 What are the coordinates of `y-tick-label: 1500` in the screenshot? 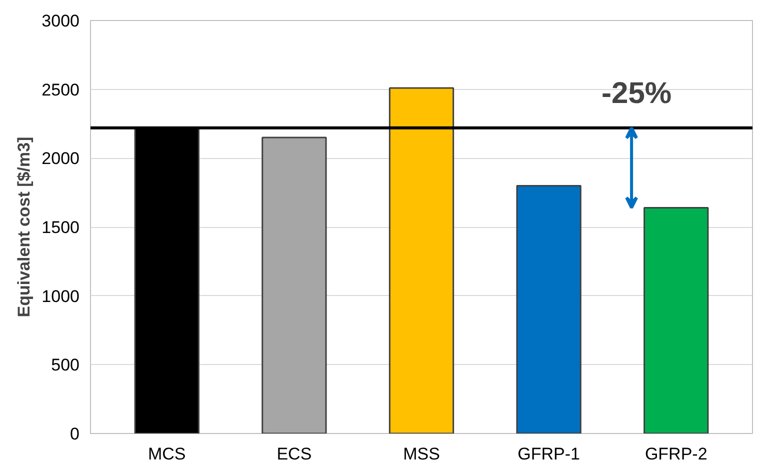 It's located at (61, 227).